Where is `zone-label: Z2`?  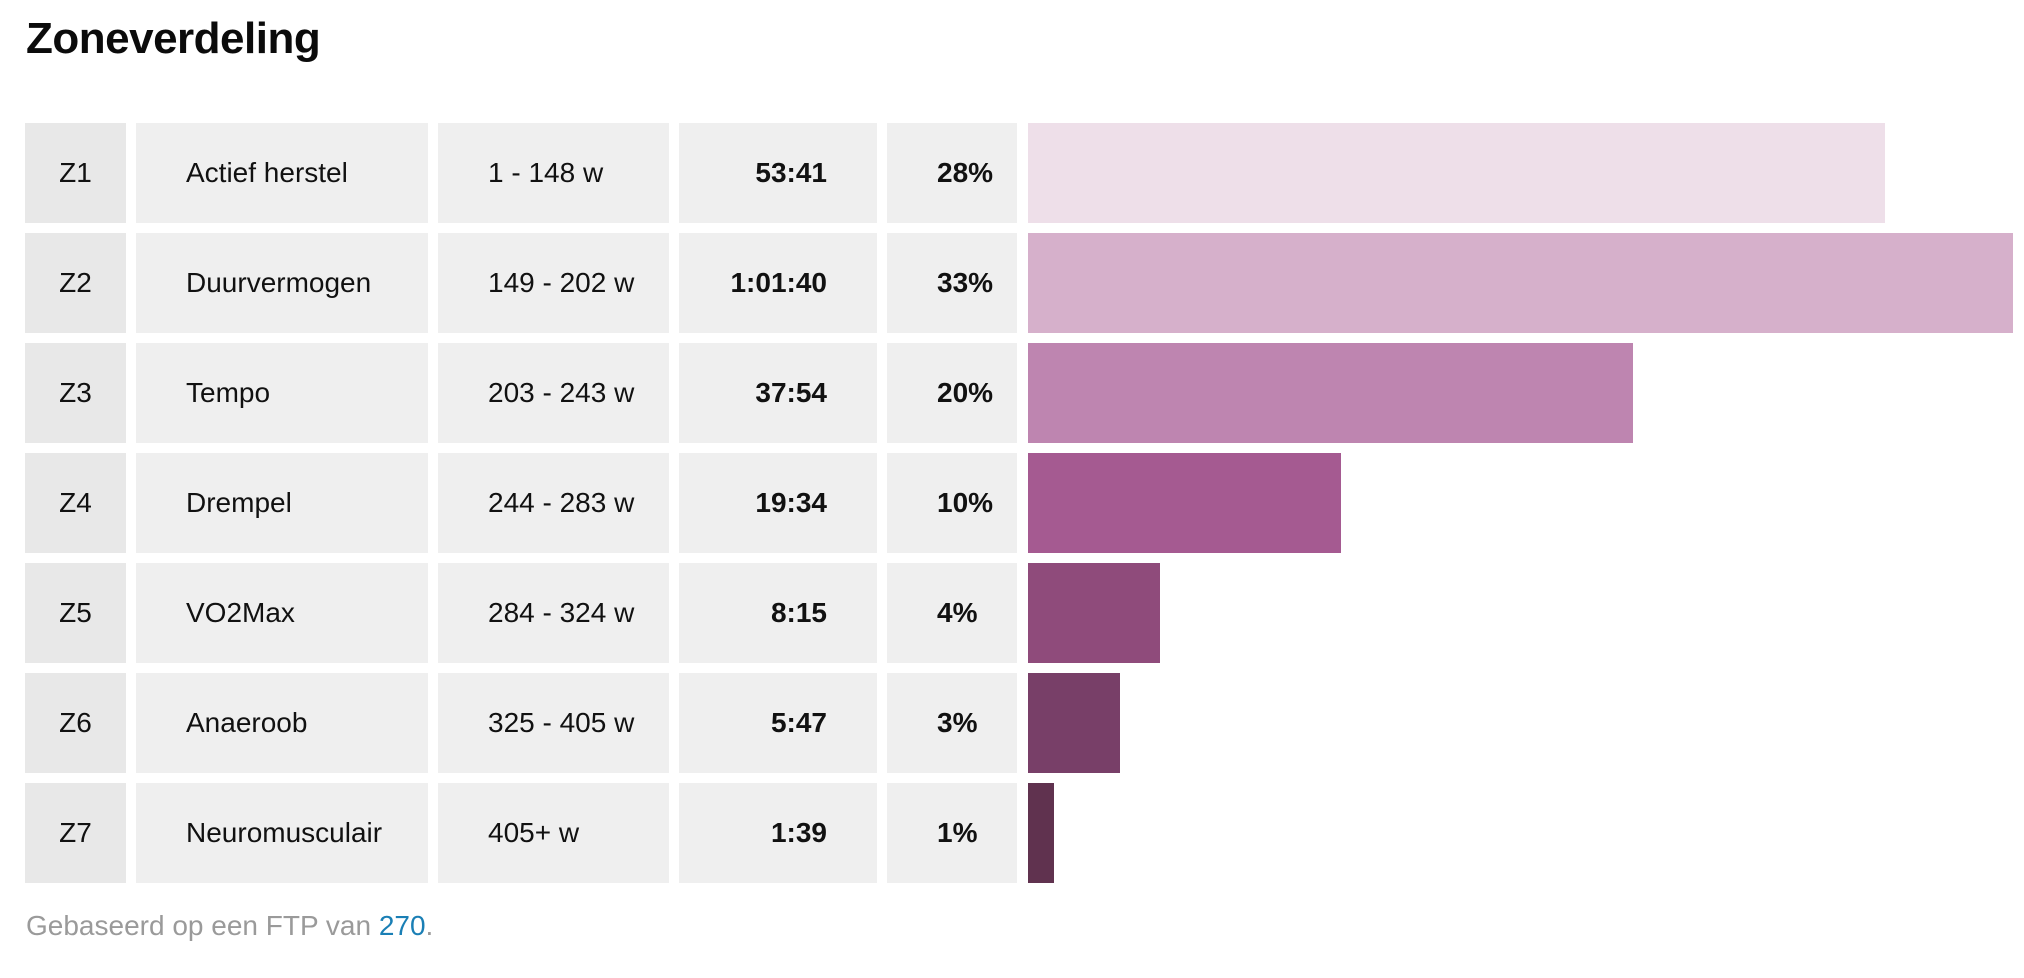 zone-label: Z2 is located at coordinates (75, 283).